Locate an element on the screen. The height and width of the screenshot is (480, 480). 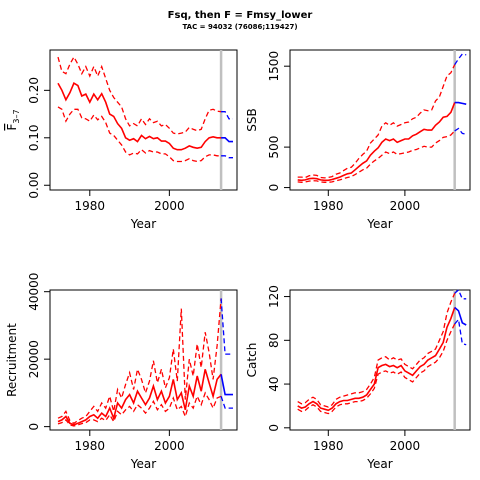
y-tick-label: 500 is located at coordinates (274, 147).